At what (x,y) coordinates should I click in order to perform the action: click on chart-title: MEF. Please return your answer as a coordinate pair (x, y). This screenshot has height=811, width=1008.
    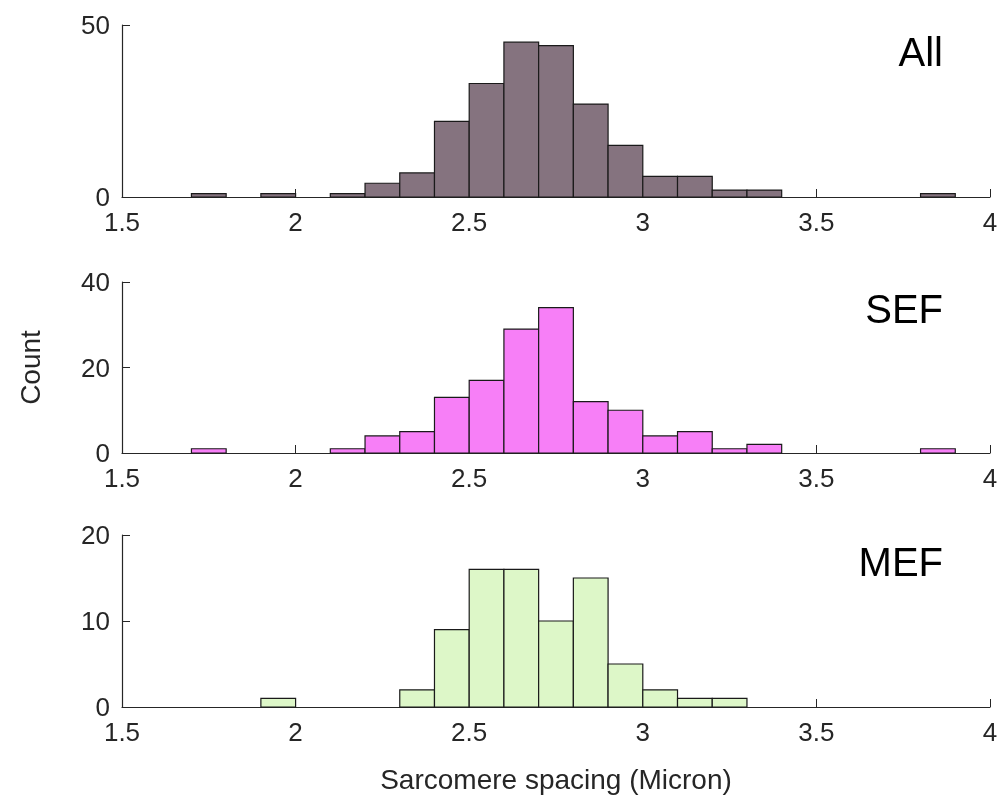
    Looking at the image, I should click on (900, 562).